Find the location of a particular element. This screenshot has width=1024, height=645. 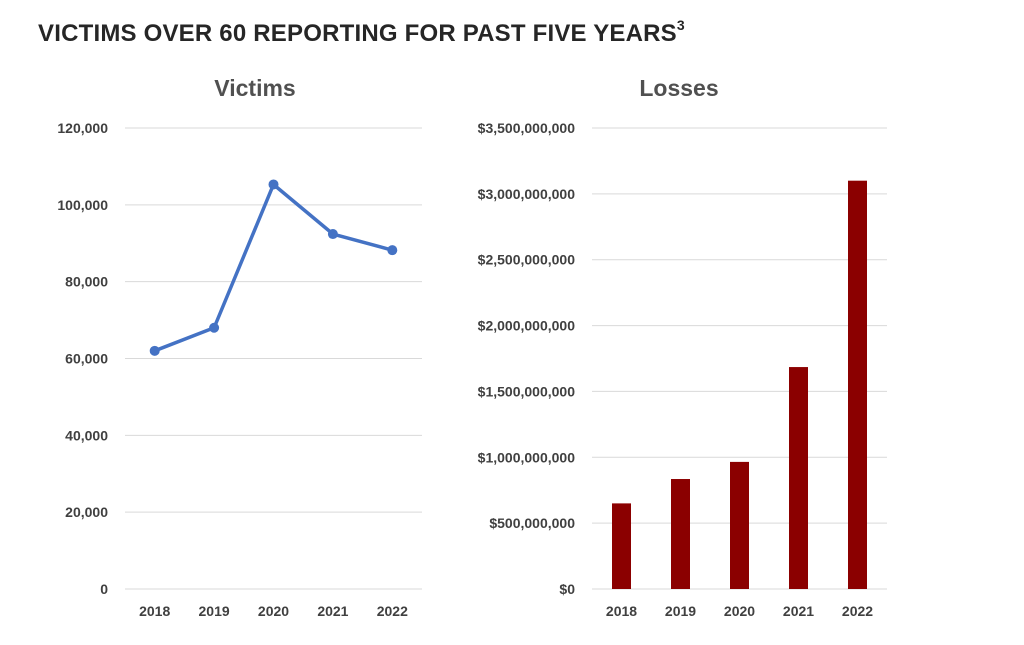

losses-chart-title: Losses is located at coordinates (678, 88).